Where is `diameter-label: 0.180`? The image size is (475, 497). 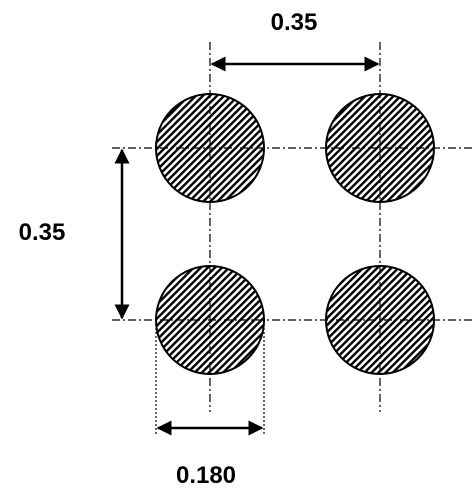
diameter-label: 0.180 is located at coordinates (206, 475).